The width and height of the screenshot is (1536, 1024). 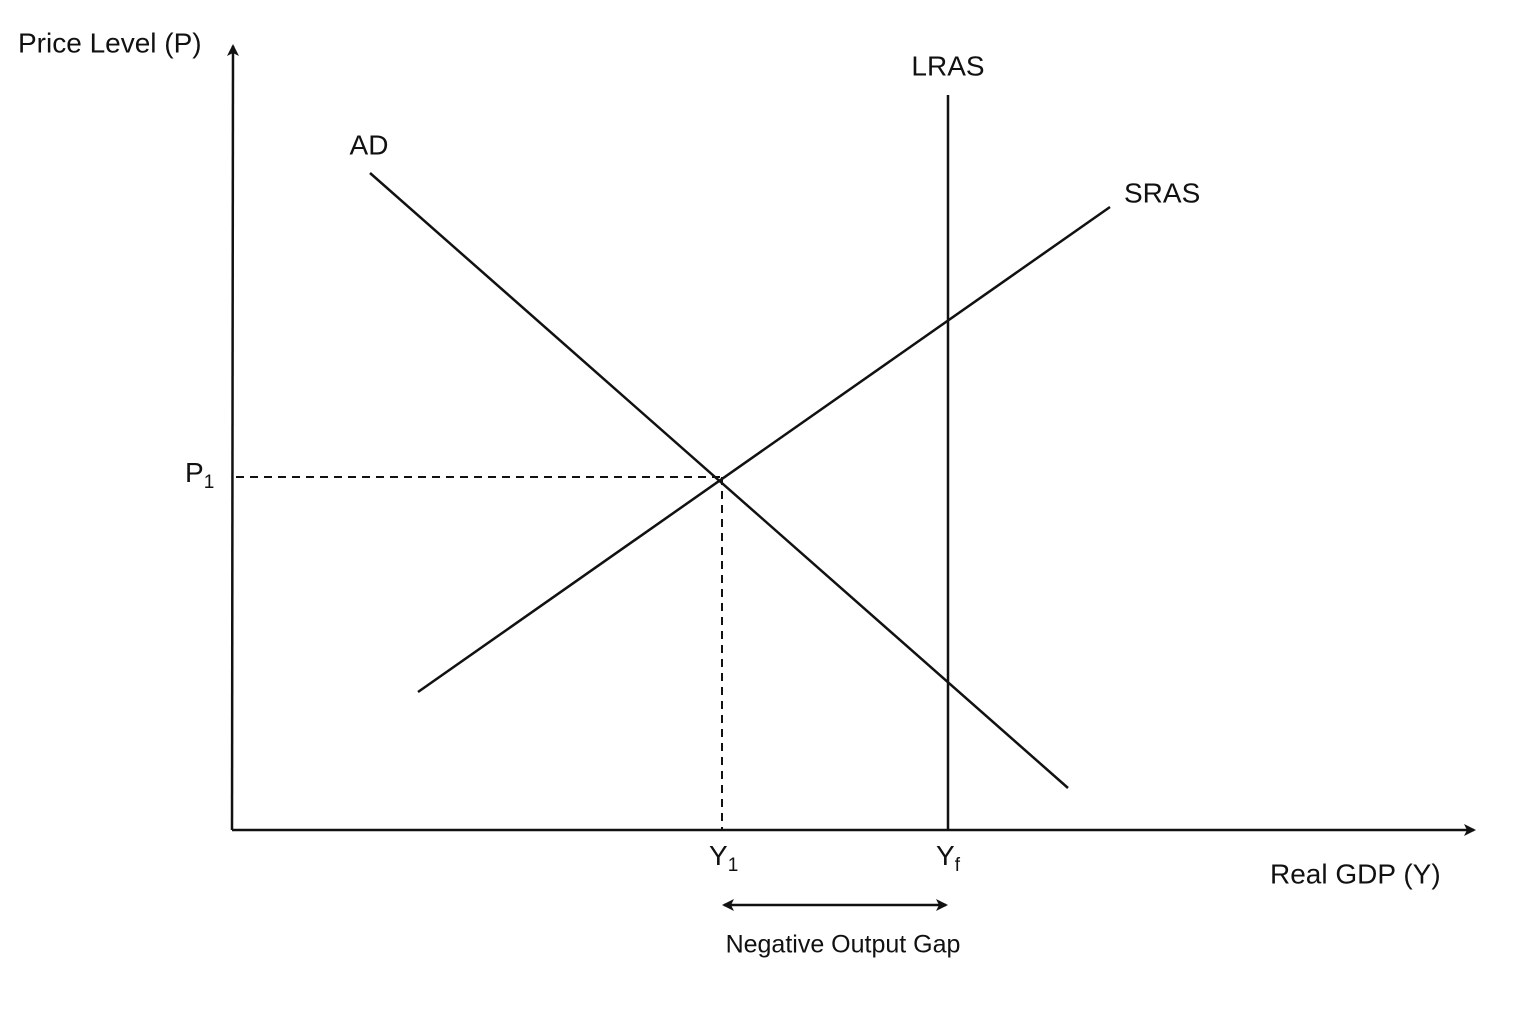 What do you see at coordinates (209, 482) in the screenshot?
I see `p1-sub: 1` at bounding box center [209, 482].